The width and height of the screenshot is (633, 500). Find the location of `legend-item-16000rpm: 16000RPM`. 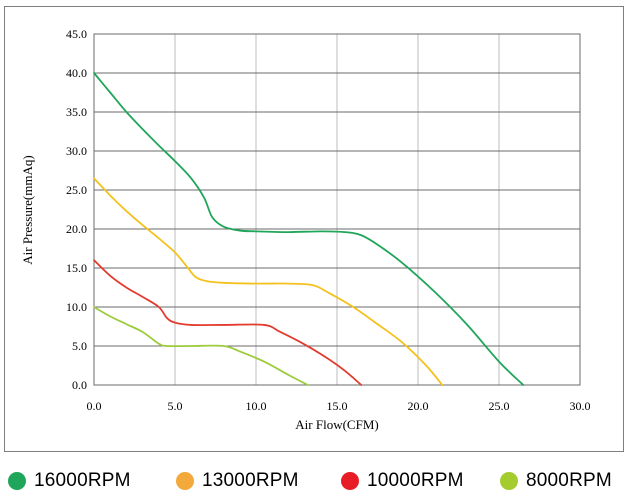

legend-item-16000rpm: 16000RPM is located at coordinates (69, 481).